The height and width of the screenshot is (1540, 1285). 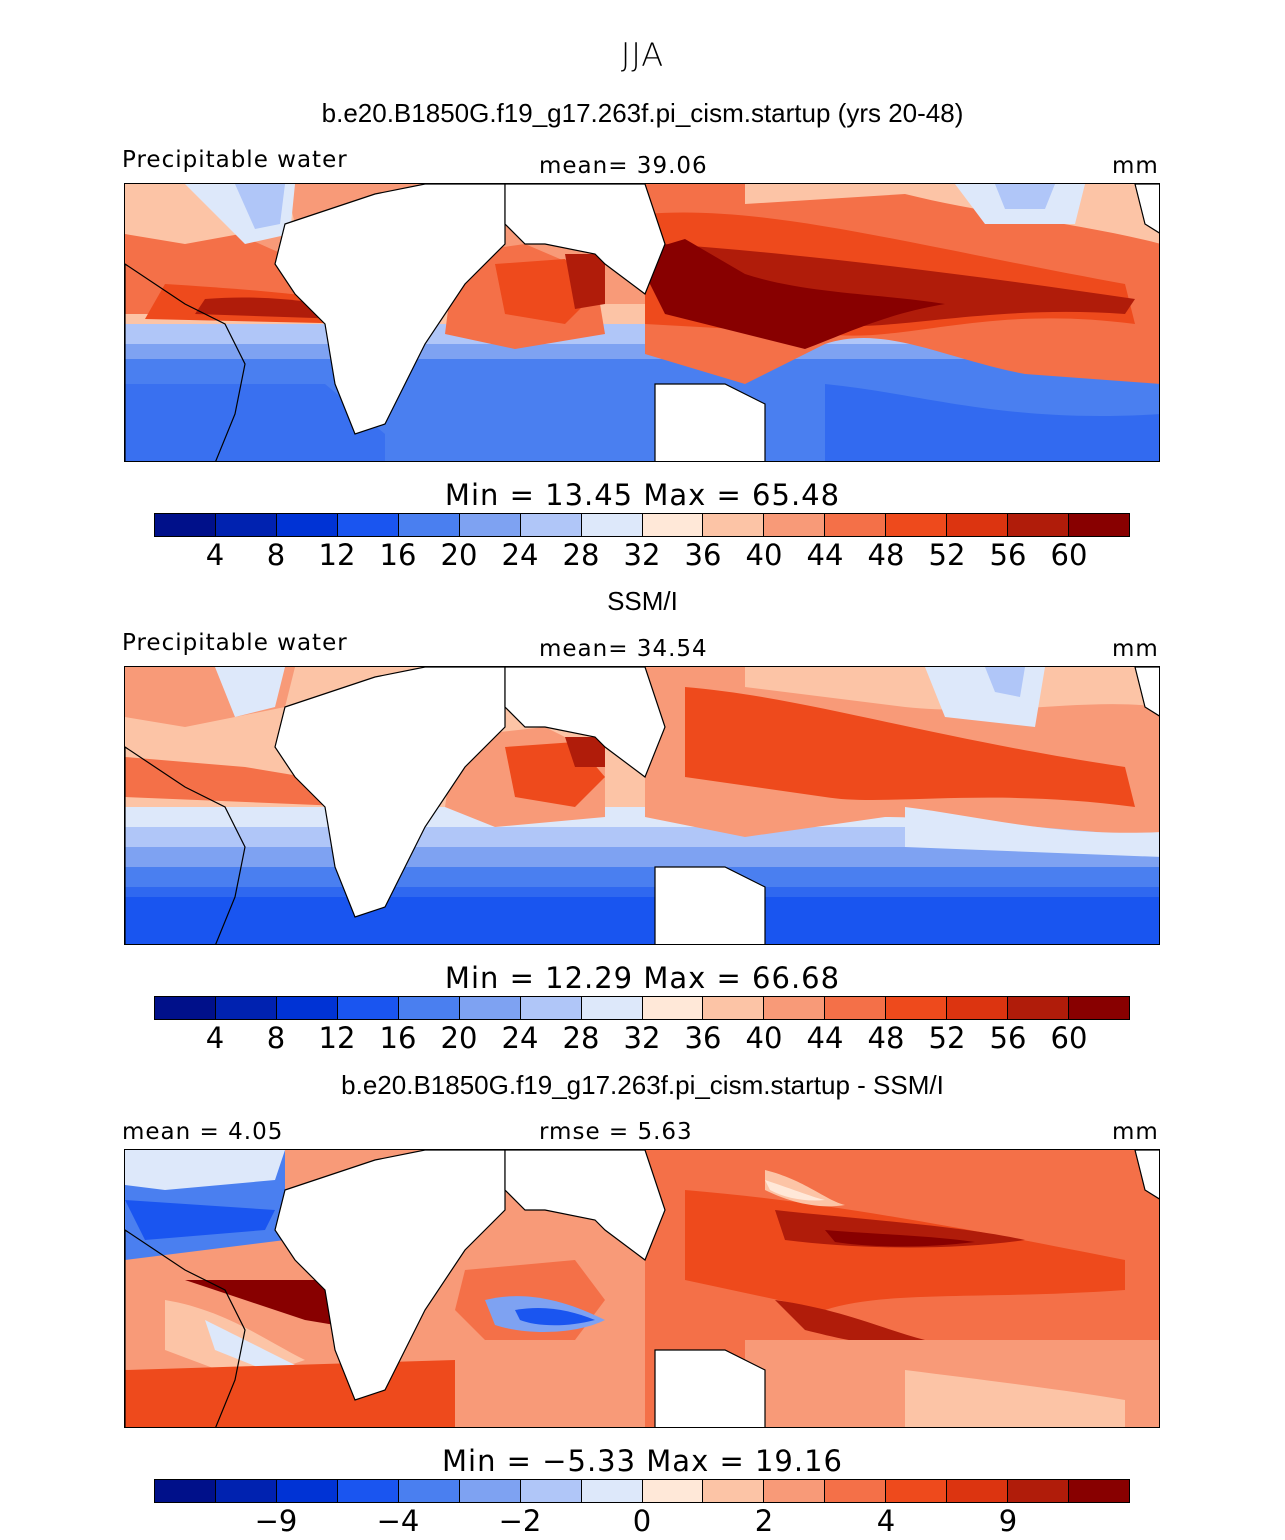 What do you see at coordinates (642, 1521) in the screenshot?
I see `cbar-tick: 0` at bounding box center [642, 1521].